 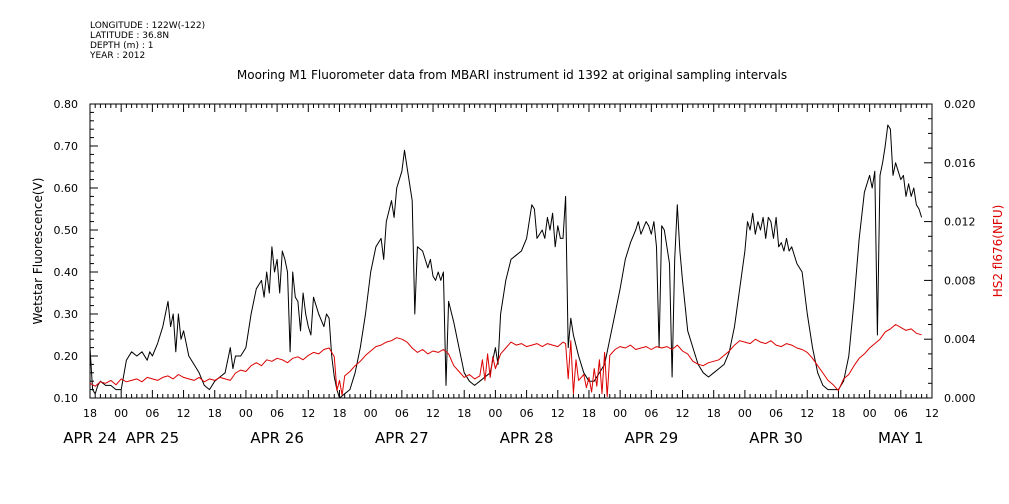 I want to click on left-tick-label: 0.10, so click(x=66, y=398).